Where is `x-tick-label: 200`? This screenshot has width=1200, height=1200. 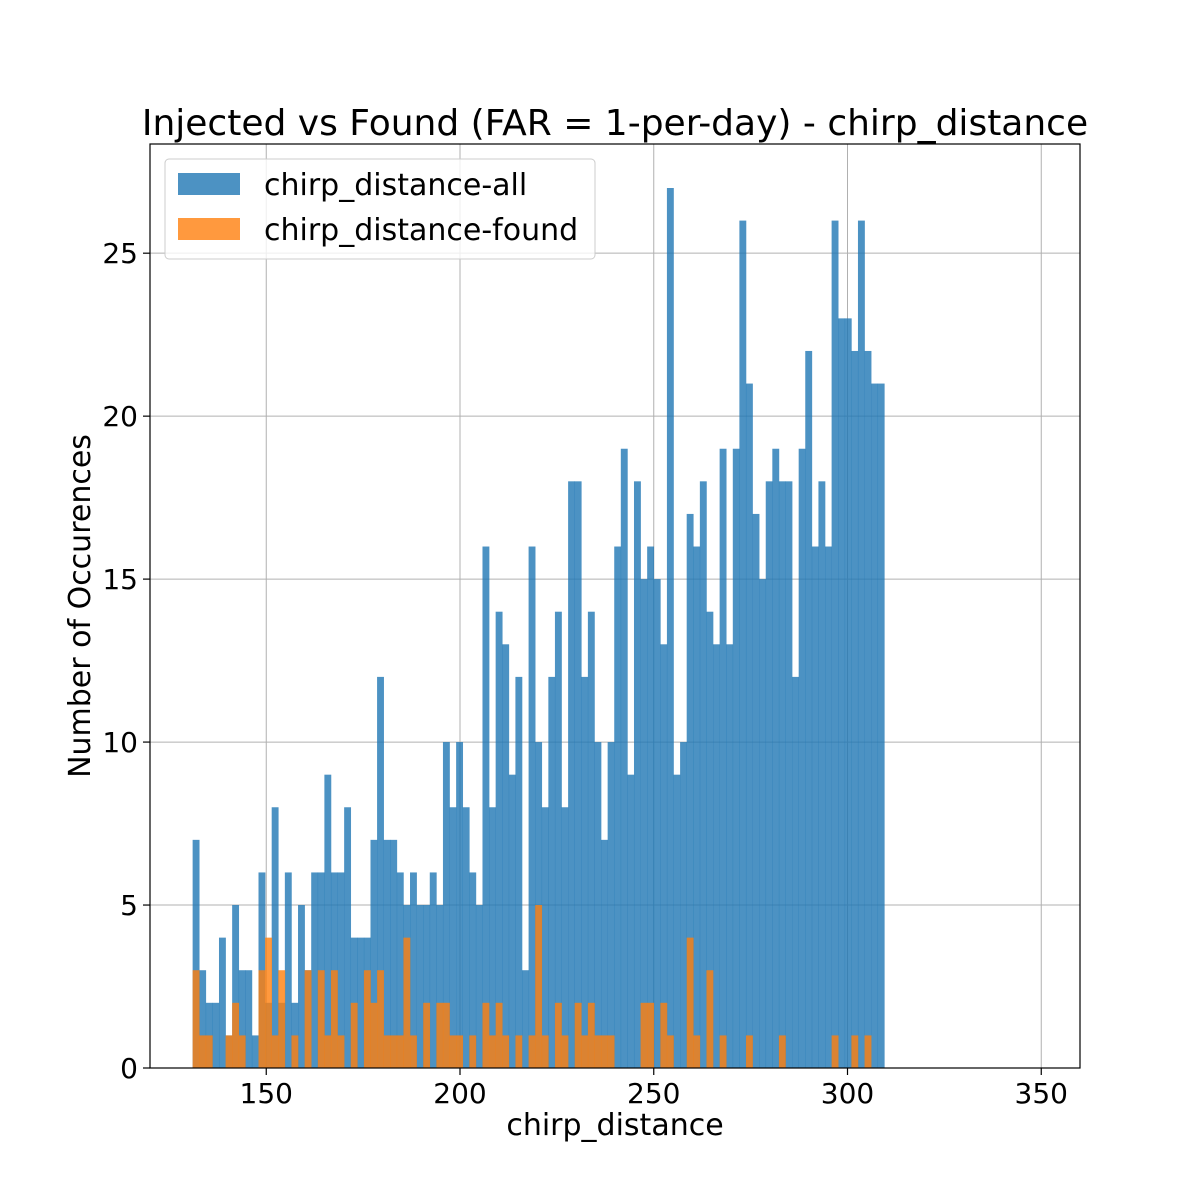
x-tick-label: 200 is located at coordinates (459, 1093).